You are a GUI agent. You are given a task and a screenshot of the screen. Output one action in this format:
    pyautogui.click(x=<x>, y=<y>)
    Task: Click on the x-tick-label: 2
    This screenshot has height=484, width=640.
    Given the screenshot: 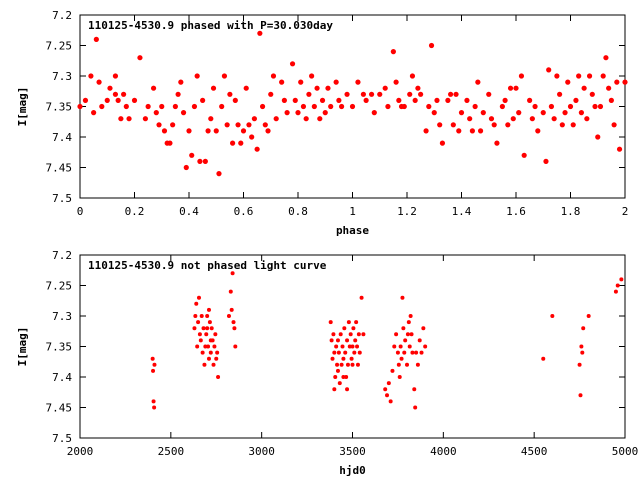 What is the action you would take?
    pyautogui.click(x=625, y=211)
    